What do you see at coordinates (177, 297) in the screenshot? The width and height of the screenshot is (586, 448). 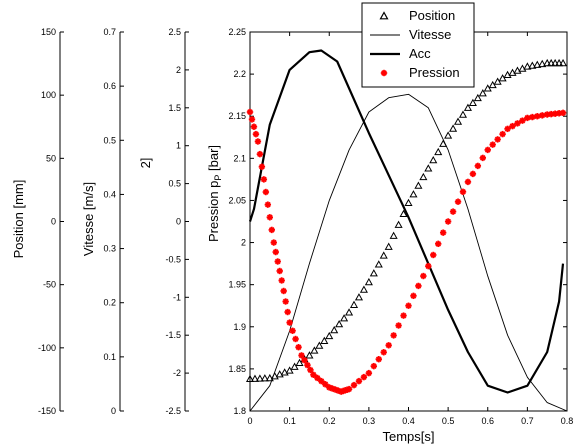 I see `acc-tick-label: -1` at bounding box center [177, 297].